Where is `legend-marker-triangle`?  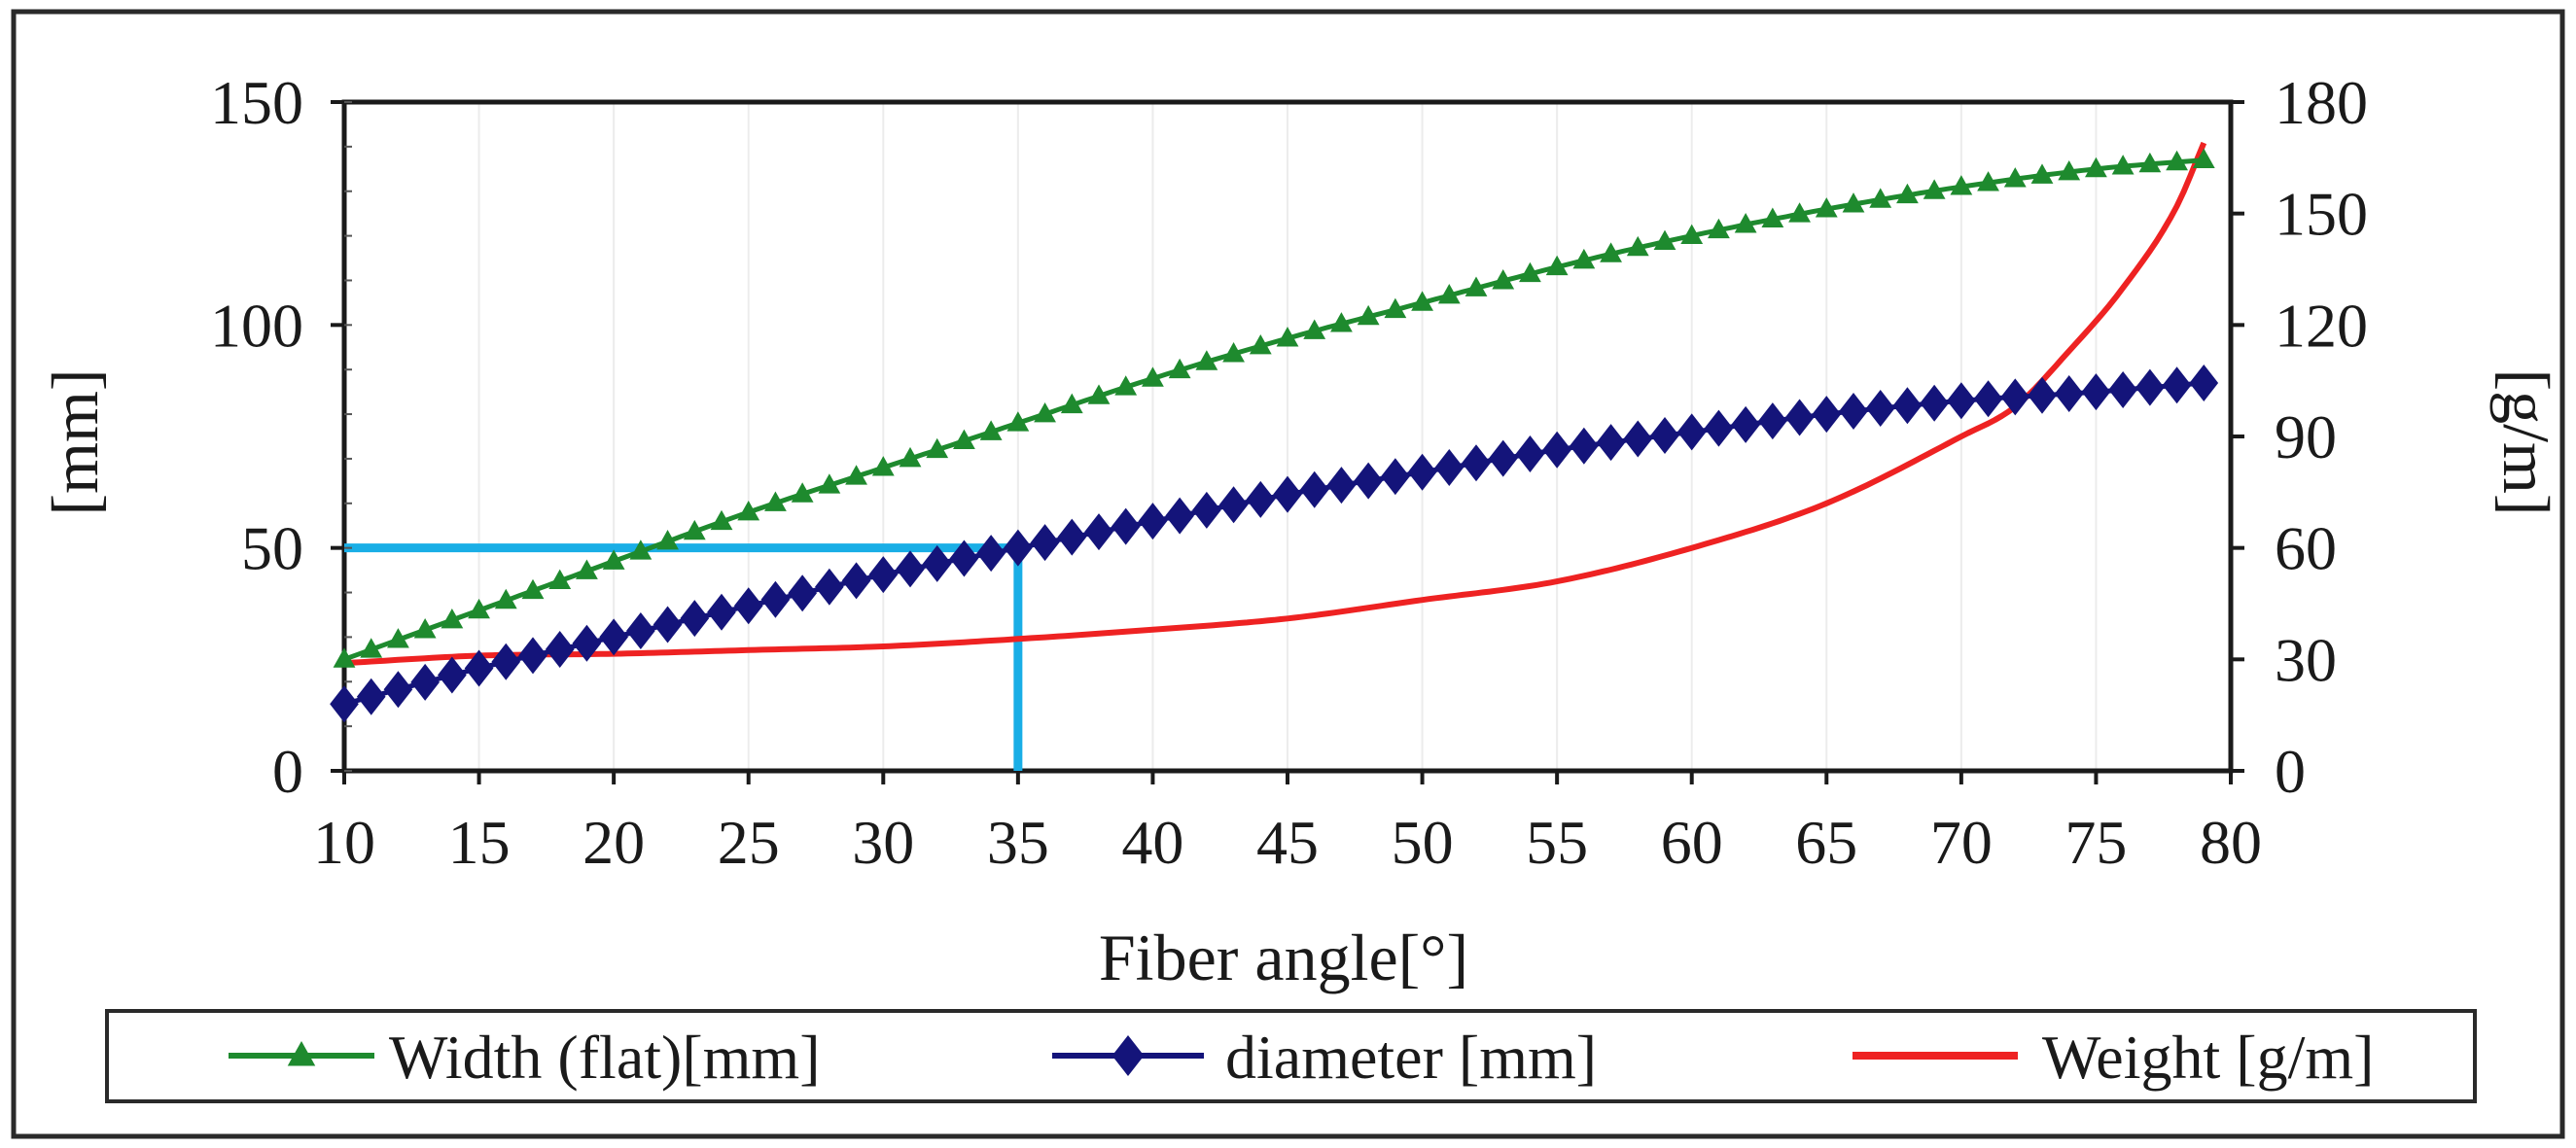 legend-marker-triangle is located at coordinates (302, 1053).